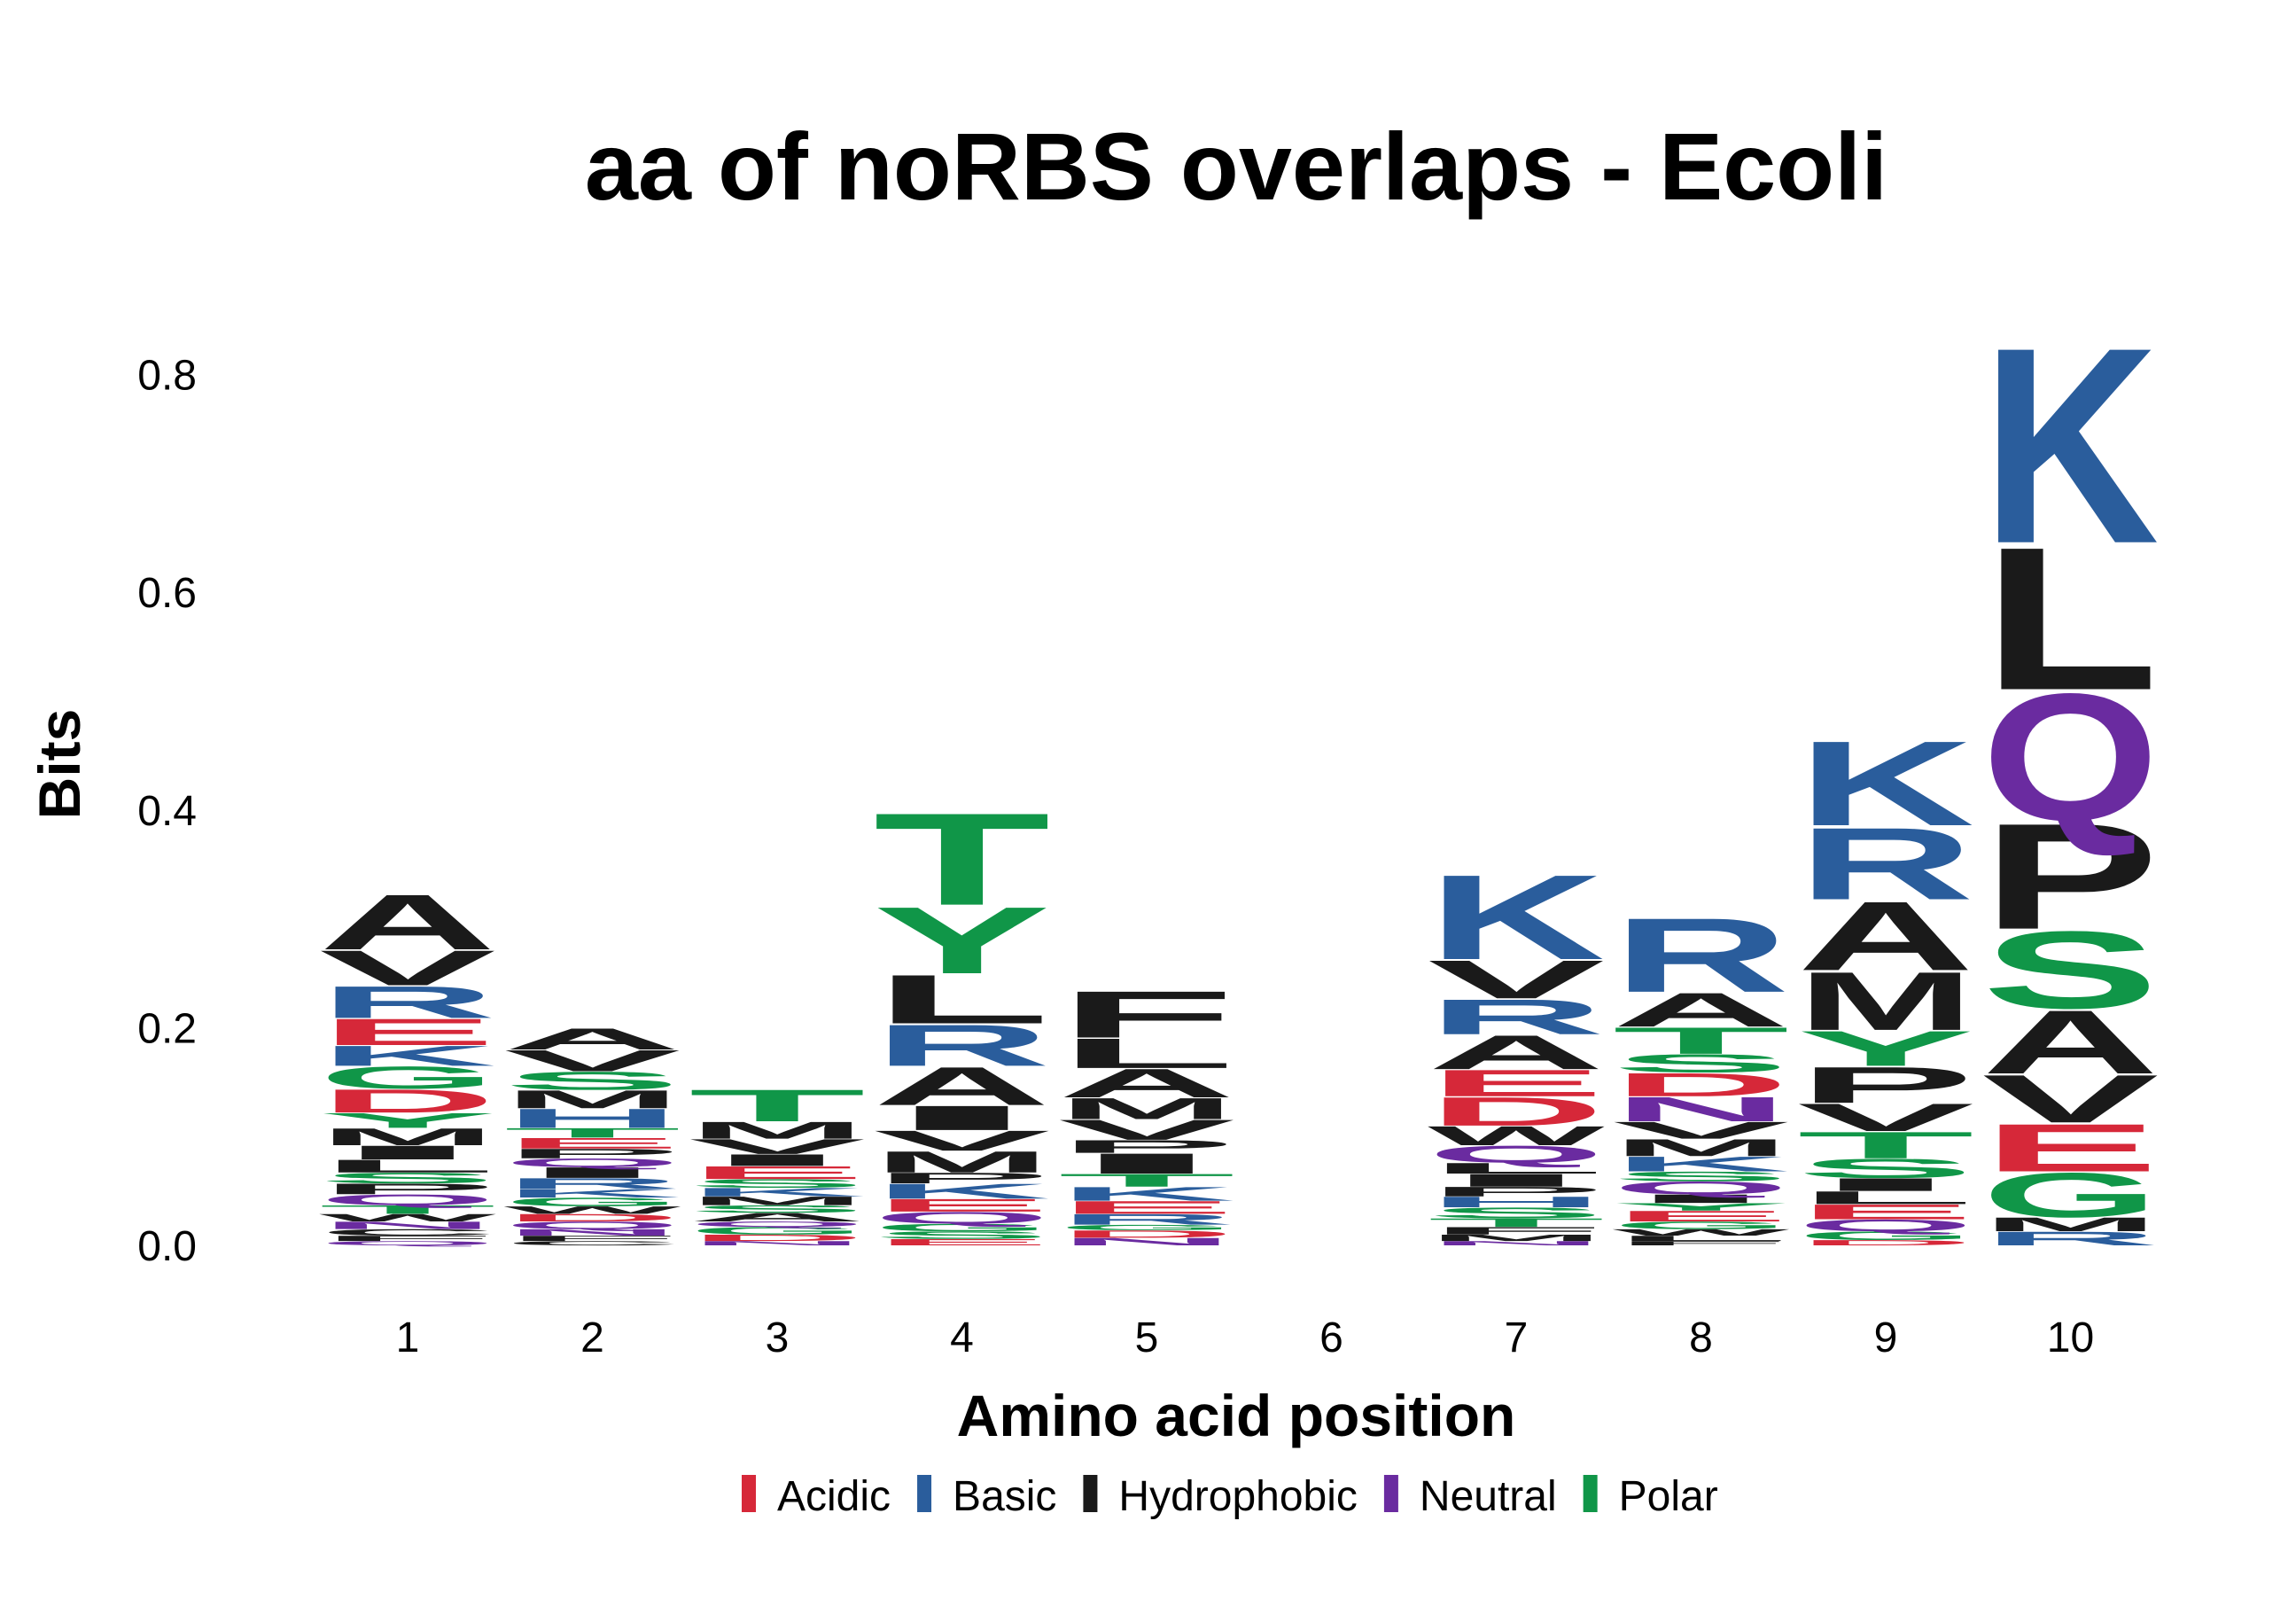  What do you see at coordinates (834, 1496) in the screenshot?
I see `legend-label: Acidic` at bounding box center [834, 1496].